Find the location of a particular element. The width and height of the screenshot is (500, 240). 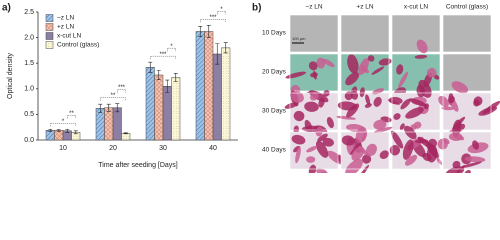

row-label: 40 Days is located at coordinates (274, 150).